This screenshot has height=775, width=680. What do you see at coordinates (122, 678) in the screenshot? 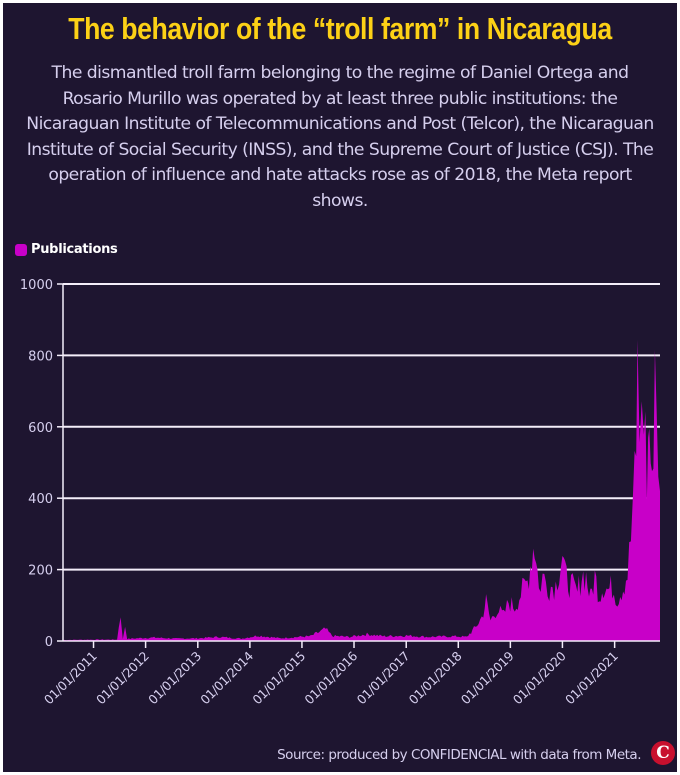
I see `x-tick-label: 01/01/2012` at bounding box center [122, 678].